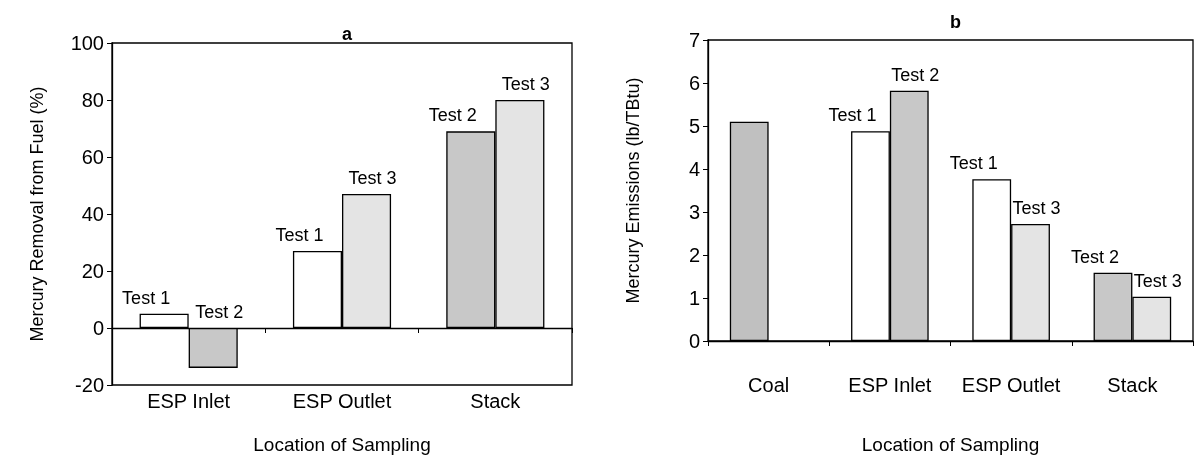  I want to click on y-tick-label: 40, so click(92, 214).